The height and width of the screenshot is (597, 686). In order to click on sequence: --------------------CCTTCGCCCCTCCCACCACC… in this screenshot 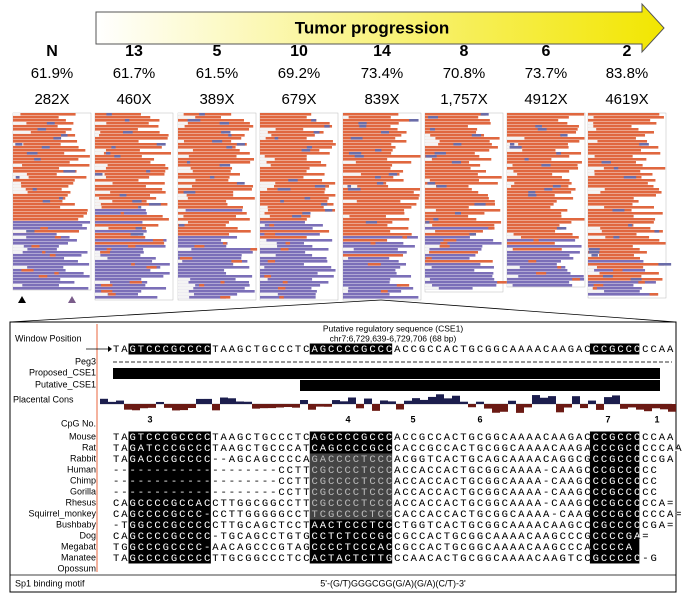, I will do `click(385, 493)`.